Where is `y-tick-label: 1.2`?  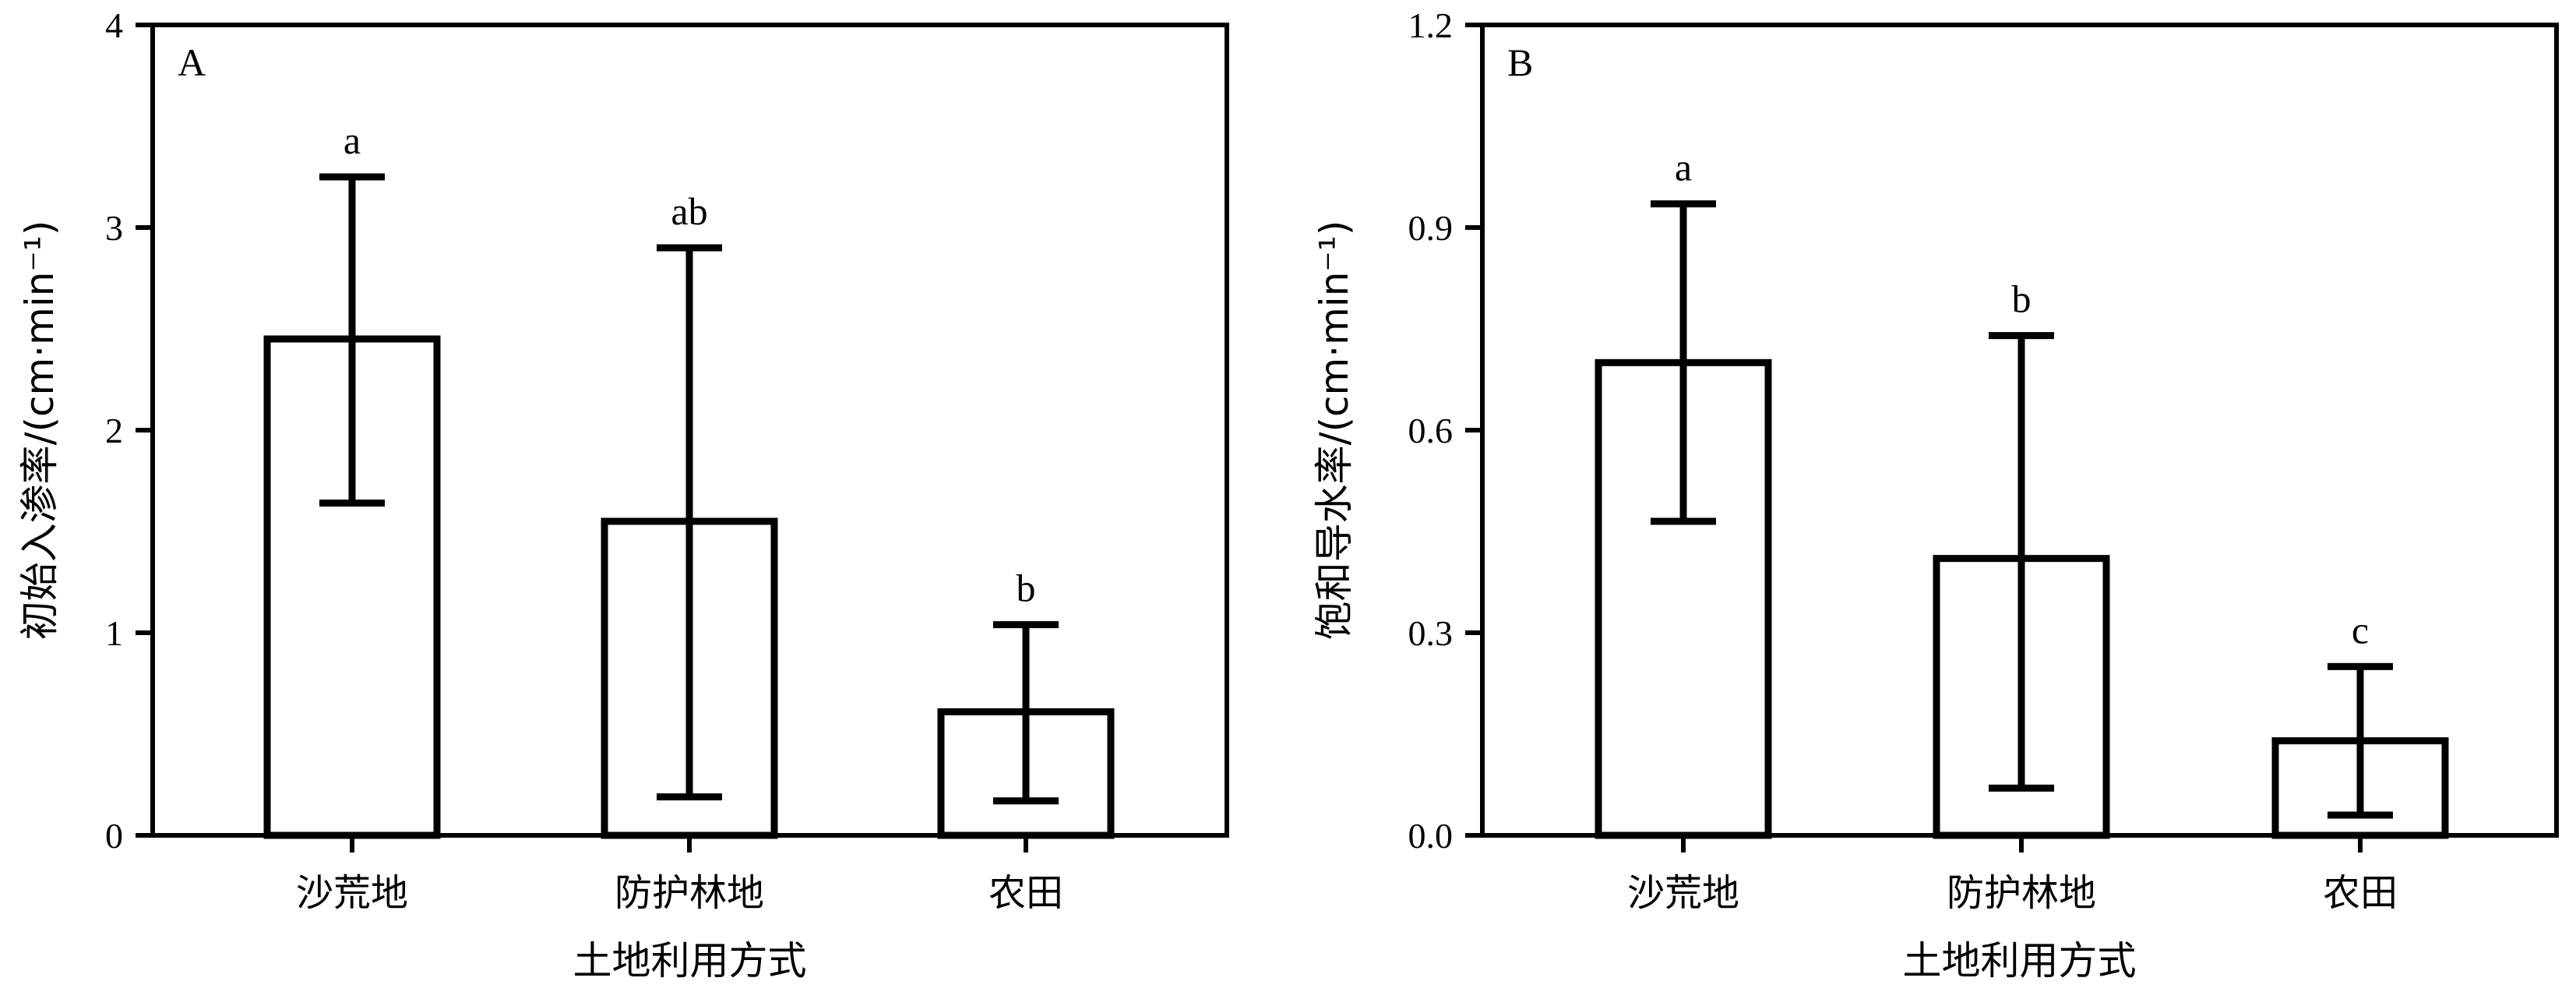
y-tick-label: 1.2 is located at coordinates (1431, 25).